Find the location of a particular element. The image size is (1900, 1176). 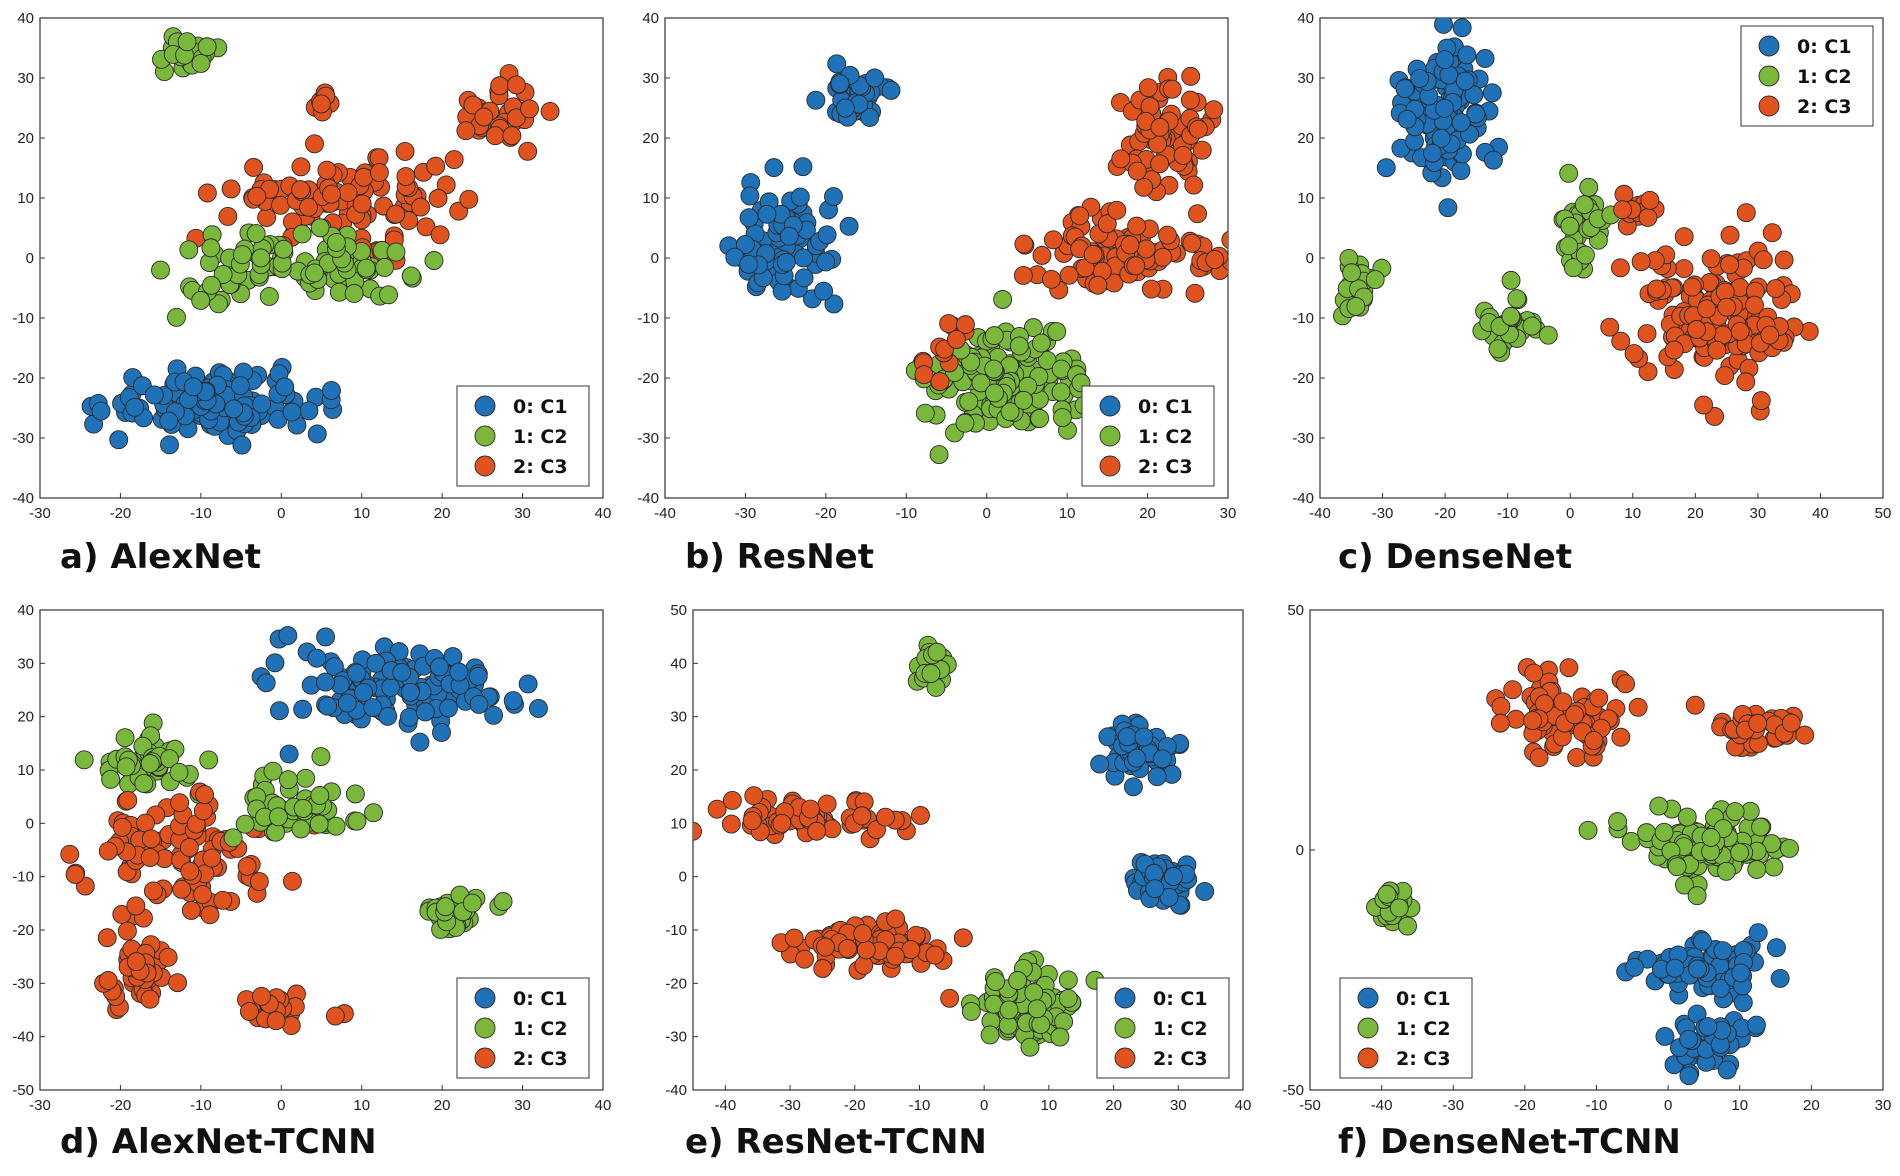

y-tick-label: 30 is located at coordinates (1305, 78).